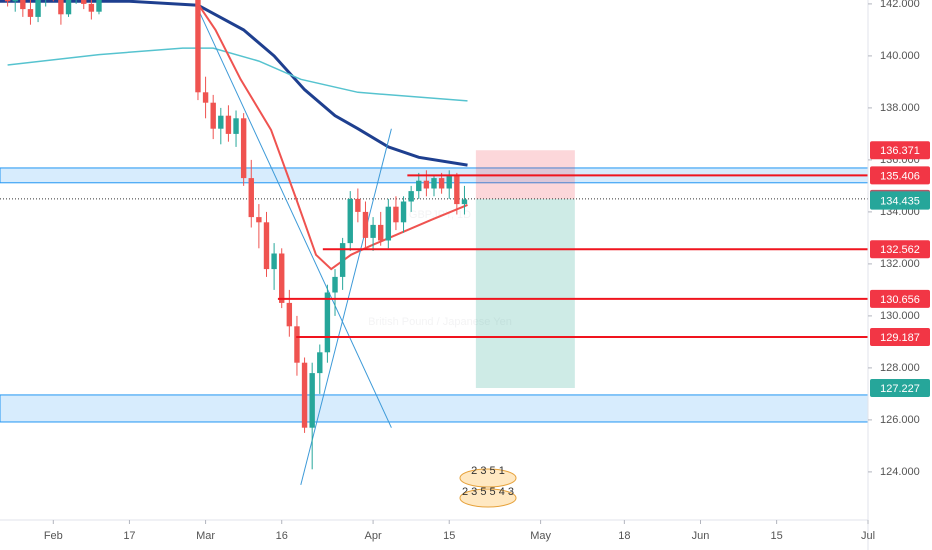 This screenshot has height=550, width=932. Describe the element at coordinates (488, 492) in the screenshot. I see `sticker-text: 2 3 5 5 4 3` at that location.